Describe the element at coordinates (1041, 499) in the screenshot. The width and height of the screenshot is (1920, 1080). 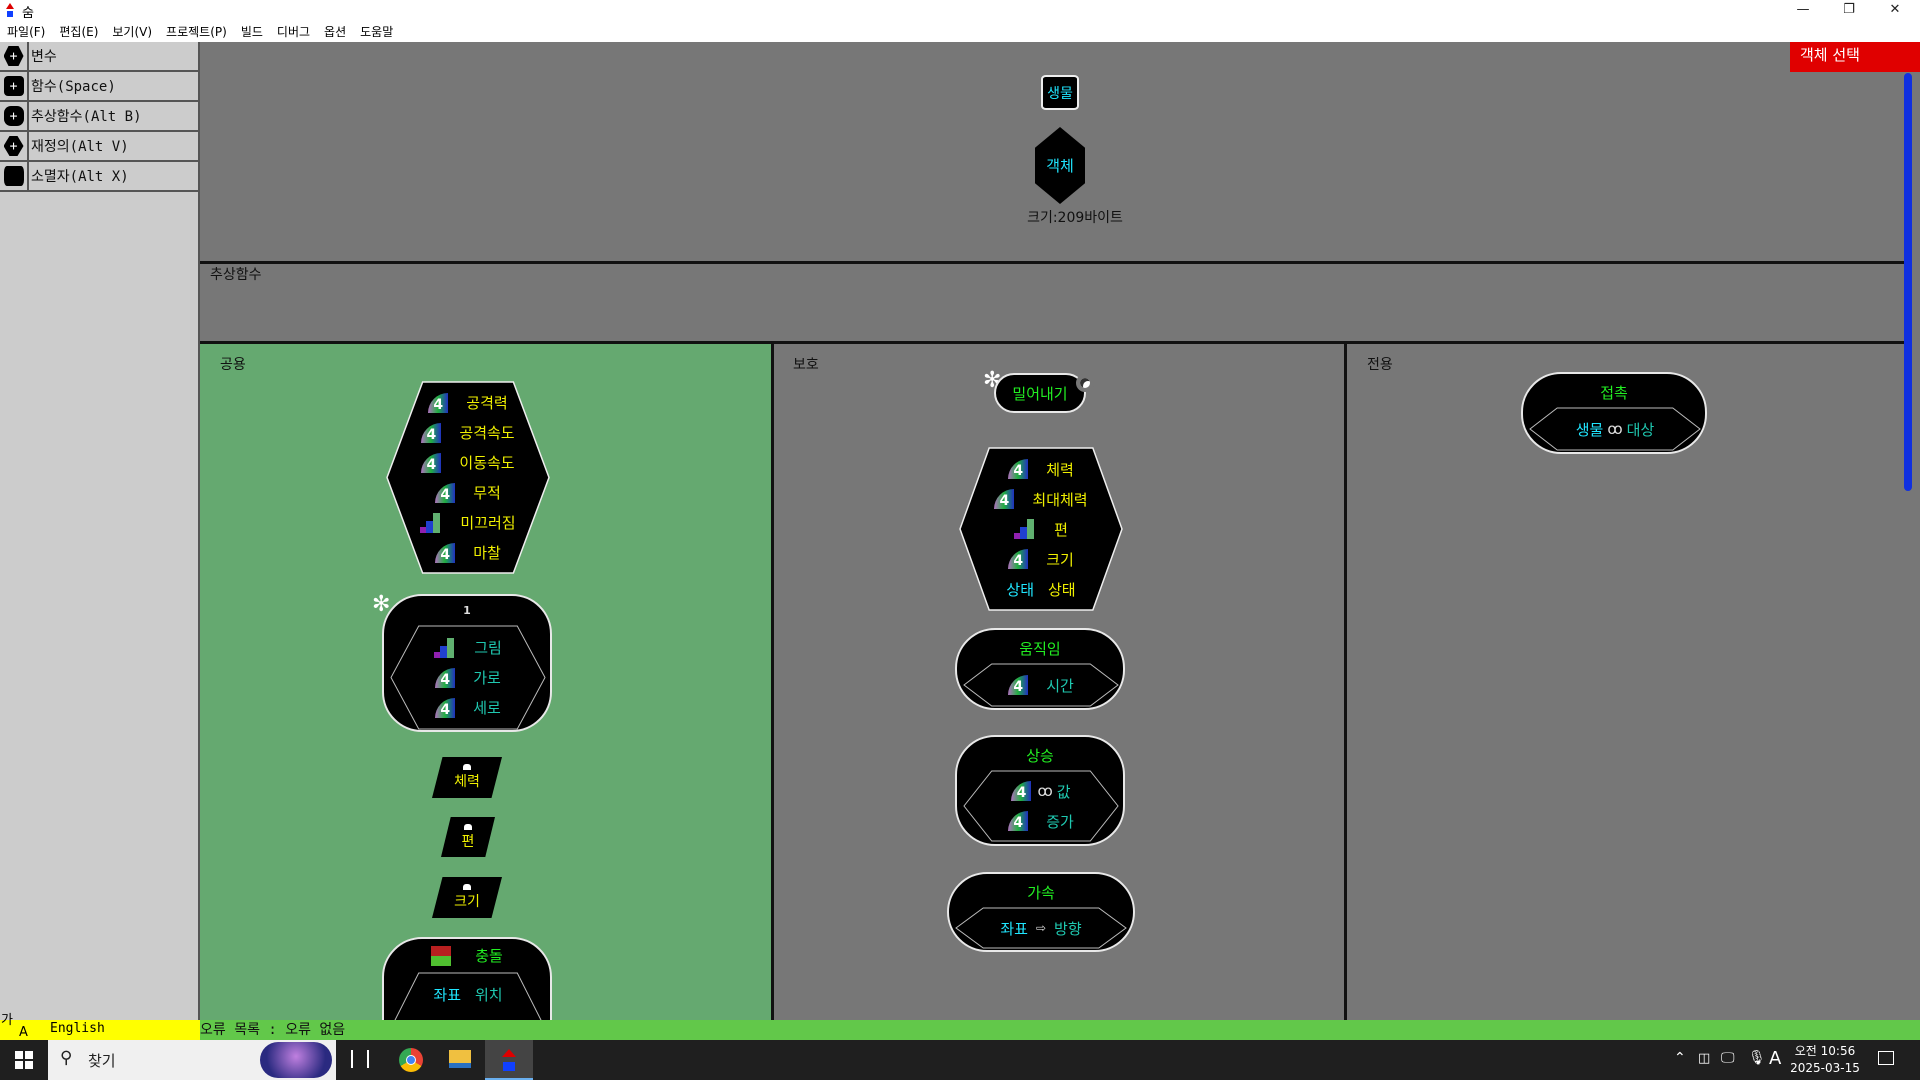
I see `field-row: 4 최대체력` at that location.